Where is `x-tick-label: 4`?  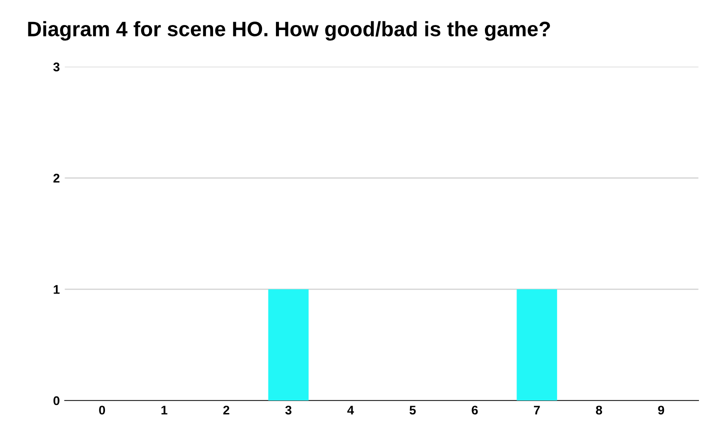
x-tick-label: 4 is located at coordinates (350, 410).